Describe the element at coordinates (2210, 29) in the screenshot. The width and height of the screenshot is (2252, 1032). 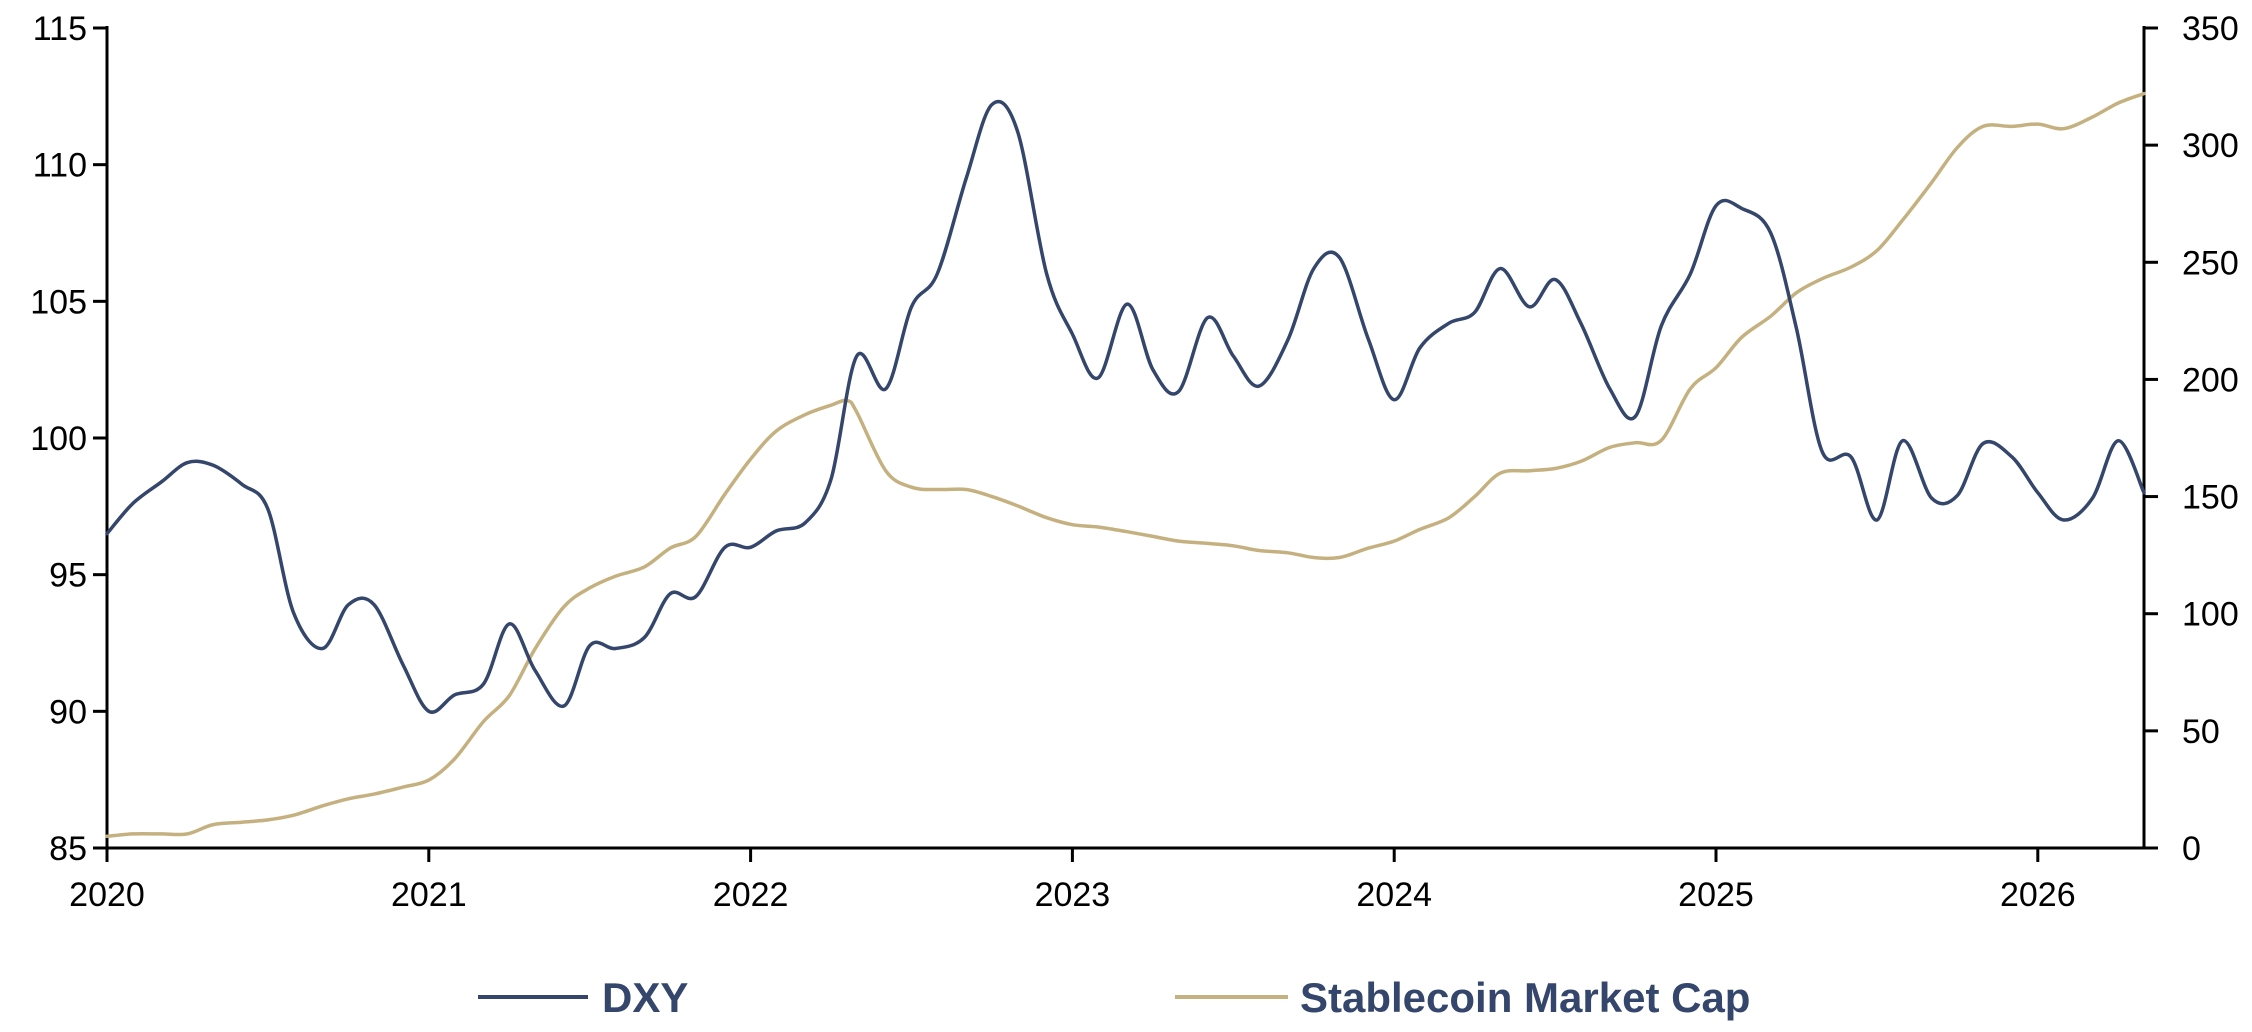
I see `right-y-tick-label: 350` at that location.